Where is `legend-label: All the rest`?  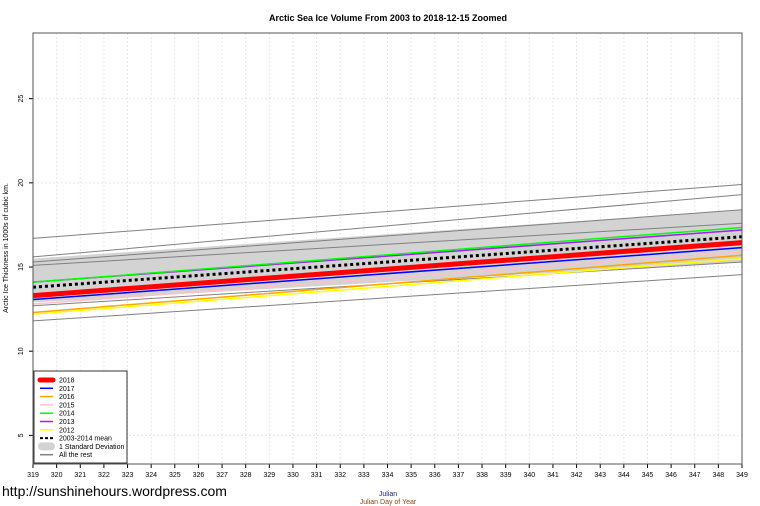
legend-label: All the rest is located at coordinates (75, 455).